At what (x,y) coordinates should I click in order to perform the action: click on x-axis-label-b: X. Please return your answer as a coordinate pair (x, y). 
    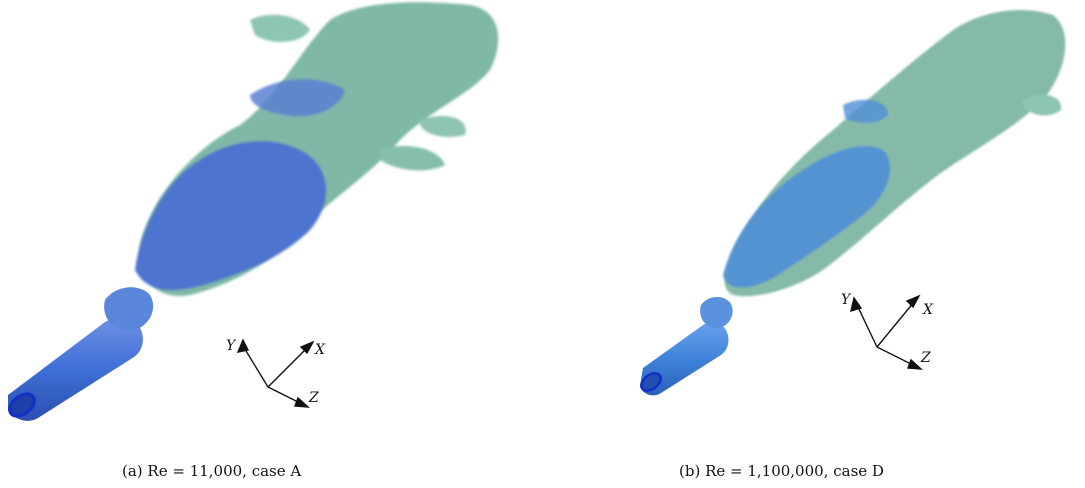
    Looking at the image, I should click on (928, 310).